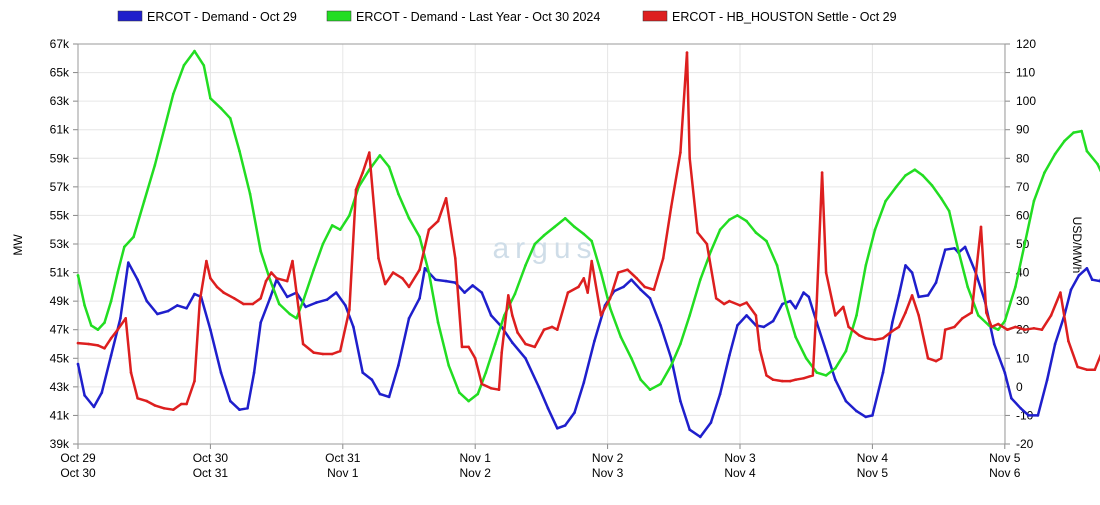 The width and height of the screenshot is (1100, 505). I want to click on left-tick-label: 63k, so click(60, 101).